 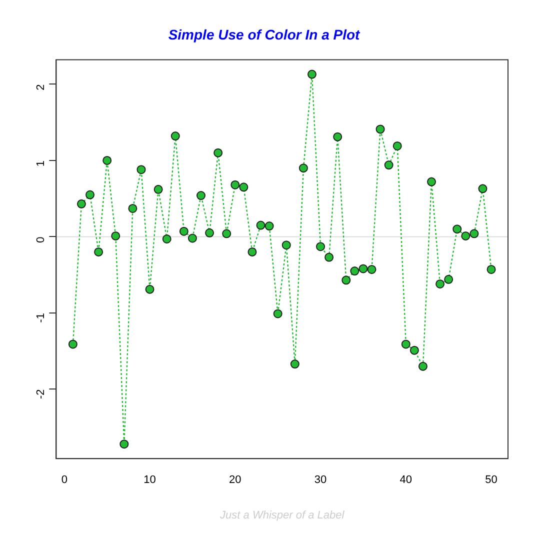 What do you see at coordinates (41, 394) in the screenshot?
I see `y-tick-label: -2` at bounding box center [41, 394].